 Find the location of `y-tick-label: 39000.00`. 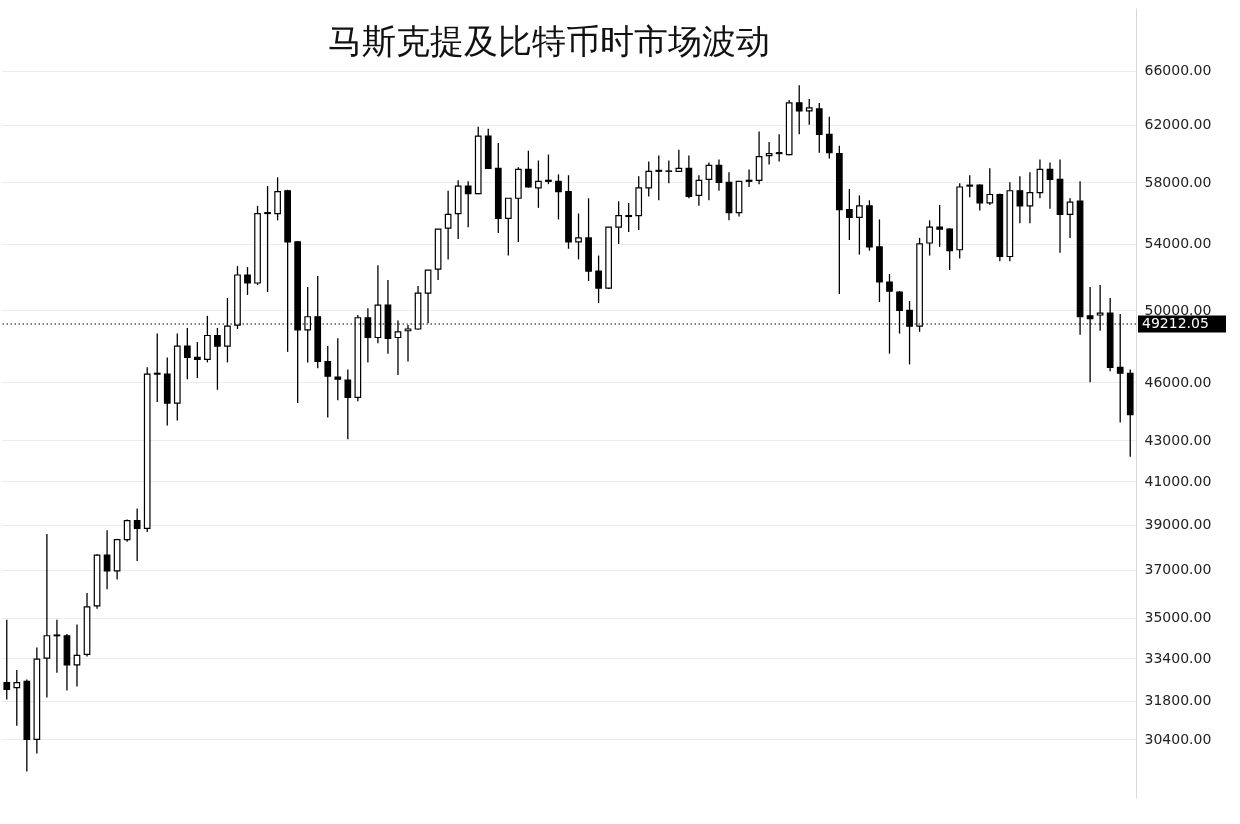

y-tick-label: 39000.00 is located at coordinates (1178, 524).